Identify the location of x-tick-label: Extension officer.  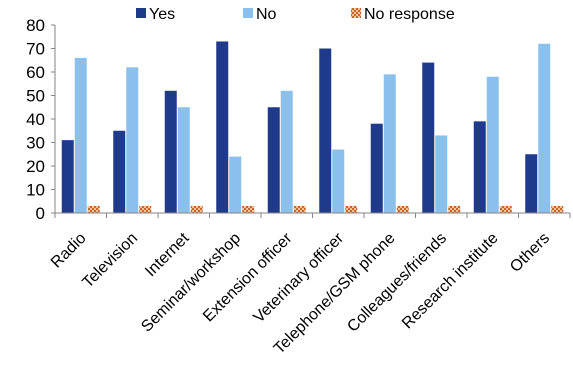
(248, 277).